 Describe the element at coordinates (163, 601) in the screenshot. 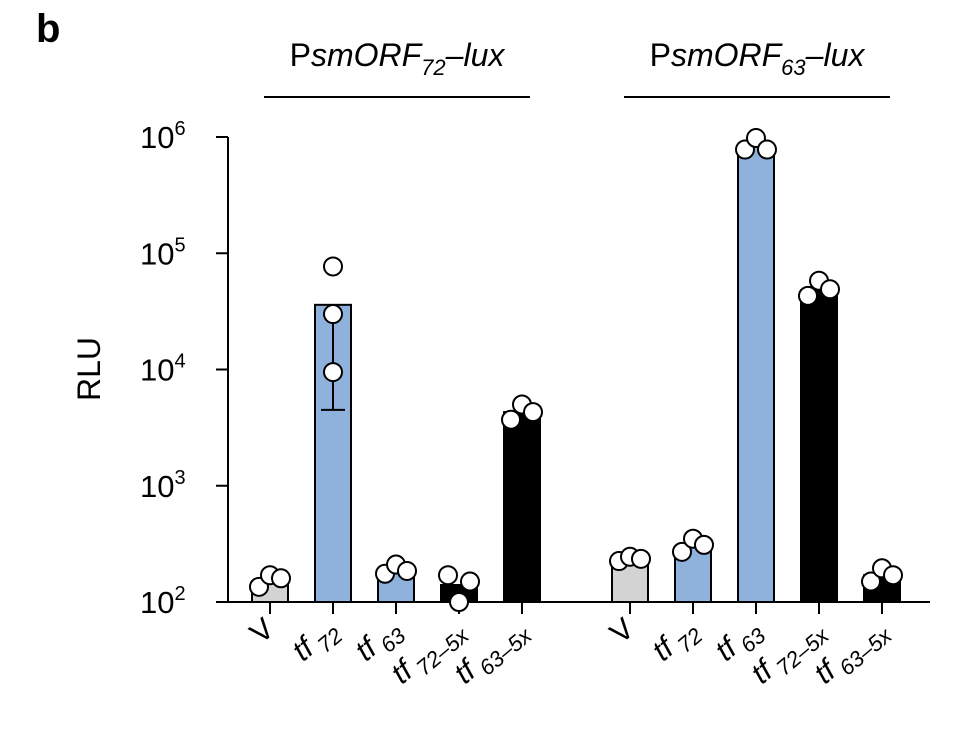

I see `y-tick-label: 10²` at that location.